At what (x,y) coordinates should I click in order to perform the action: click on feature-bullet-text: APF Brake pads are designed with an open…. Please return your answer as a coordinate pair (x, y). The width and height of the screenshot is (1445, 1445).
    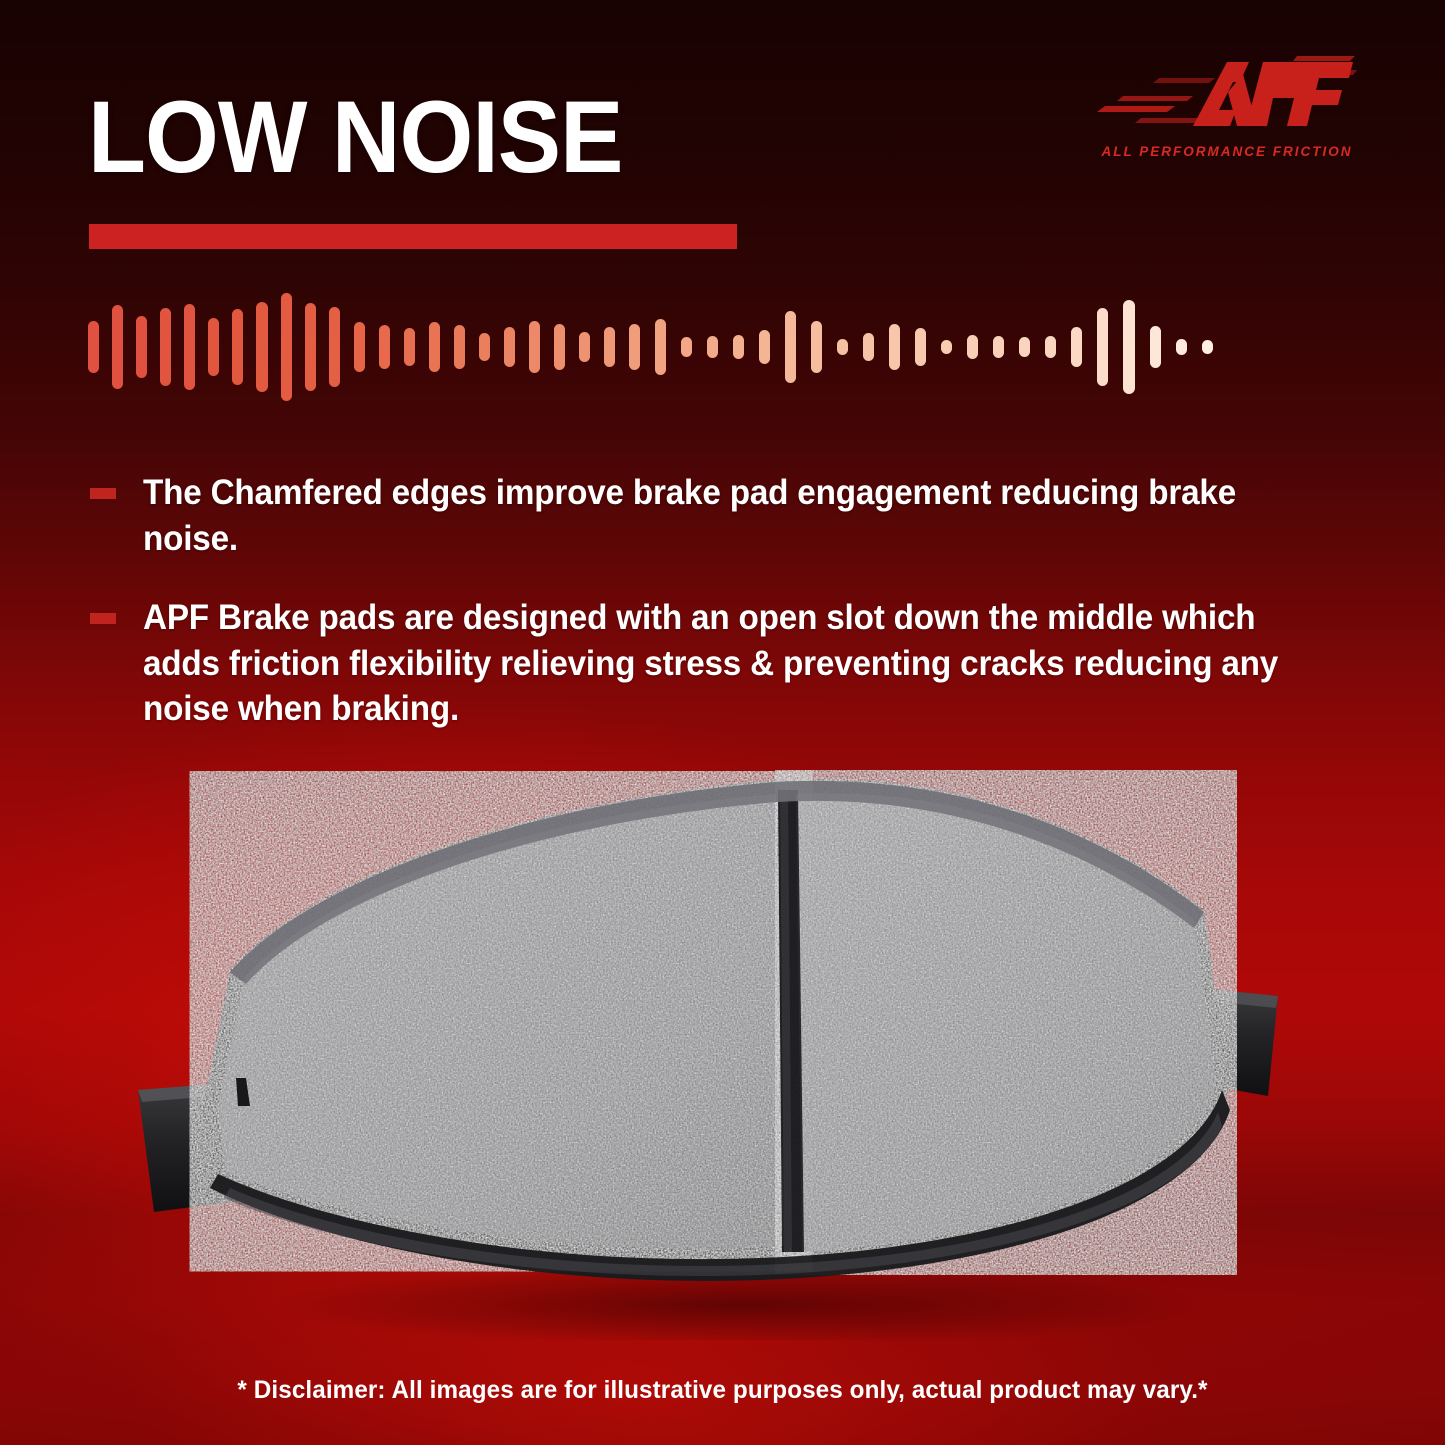
    Looking at the image, I should click on (711, 663).